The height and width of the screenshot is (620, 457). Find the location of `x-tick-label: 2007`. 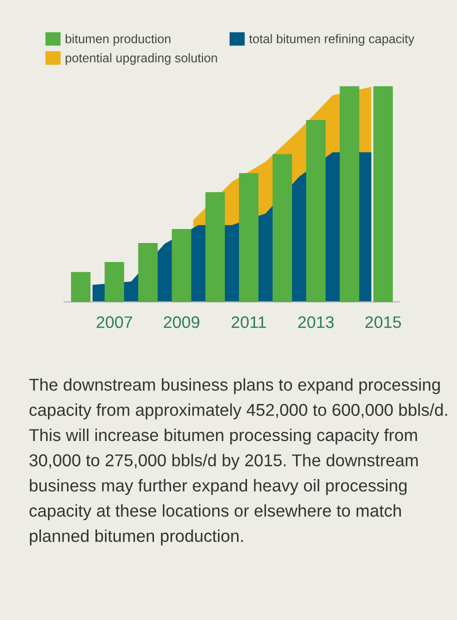

x-tick-label: 2007 is located at coordinates (114, 322).